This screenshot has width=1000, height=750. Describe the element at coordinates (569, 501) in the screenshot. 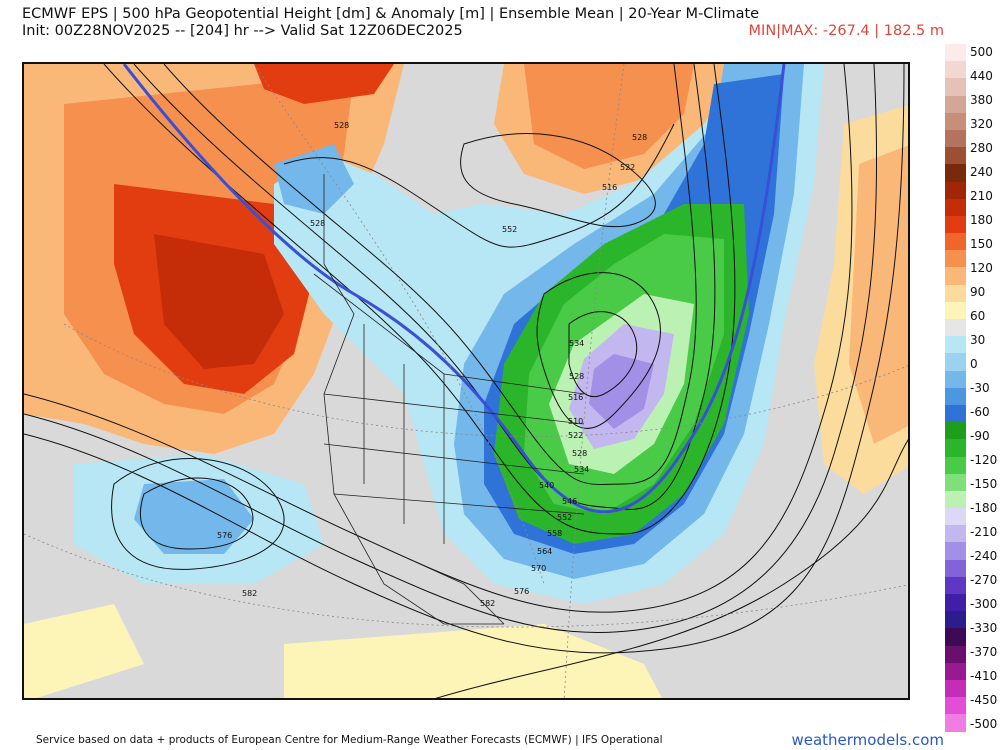

I see `contour-label: 546` at that location.